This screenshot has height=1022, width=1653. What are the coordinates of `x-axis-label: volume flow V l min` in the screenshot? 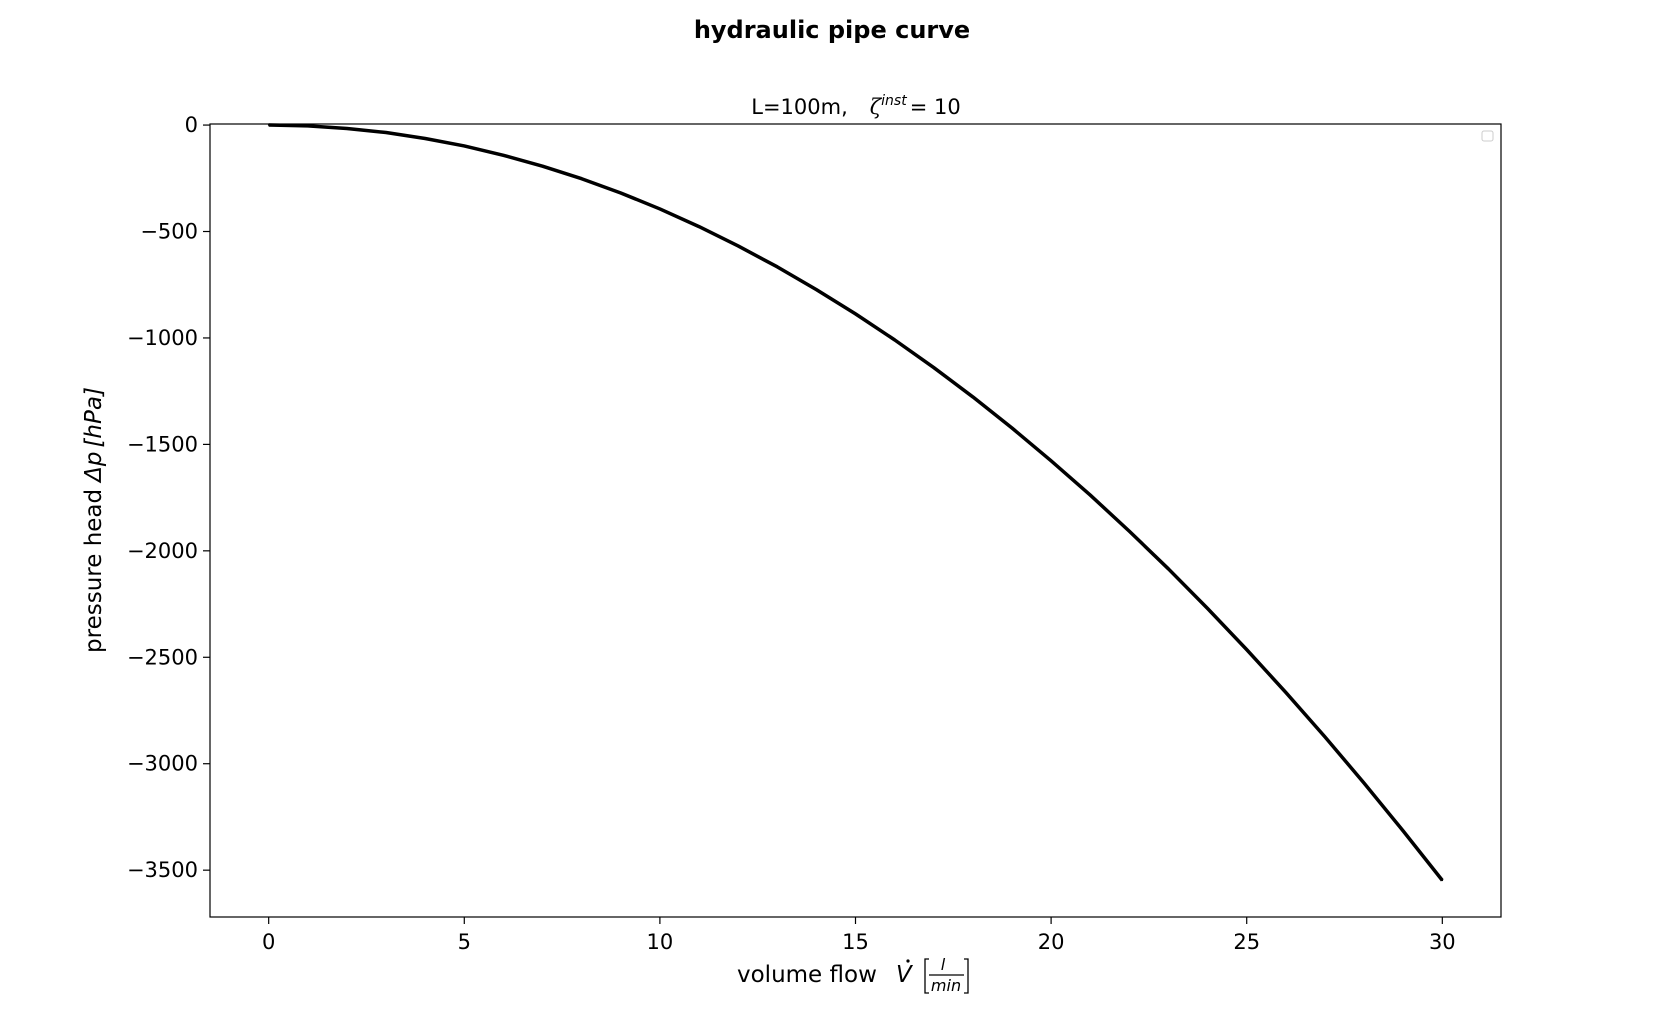 It's located at (853, 975).